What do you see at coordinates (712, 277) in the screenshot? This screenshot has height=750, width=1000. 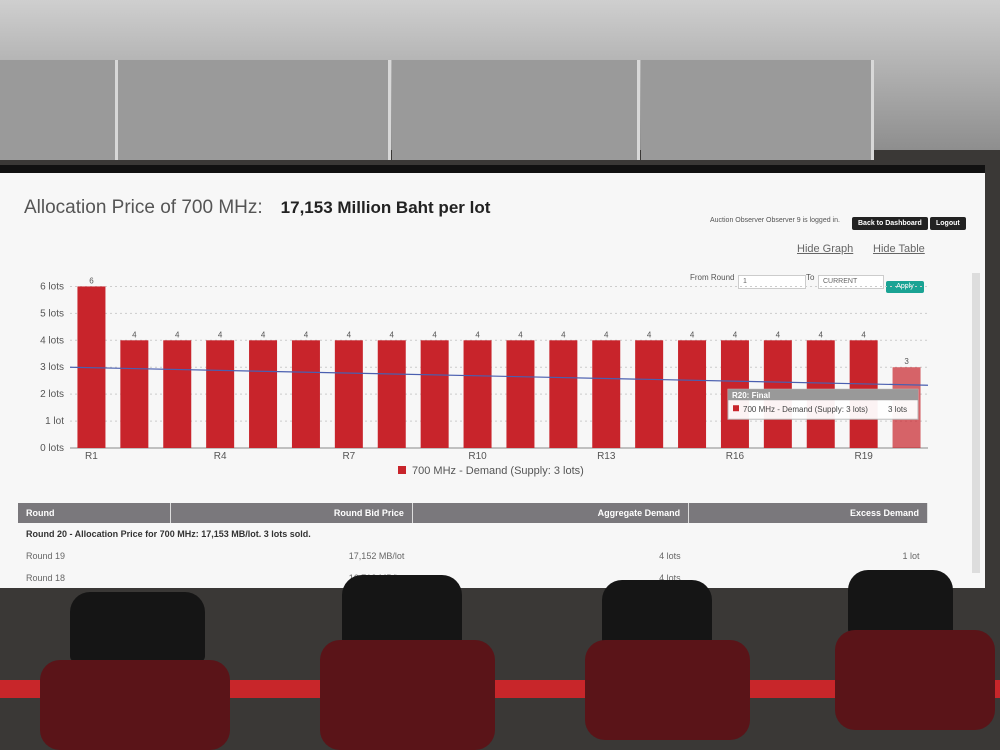 I see `from-round-label: From Round` at bounding box center [712, 277].